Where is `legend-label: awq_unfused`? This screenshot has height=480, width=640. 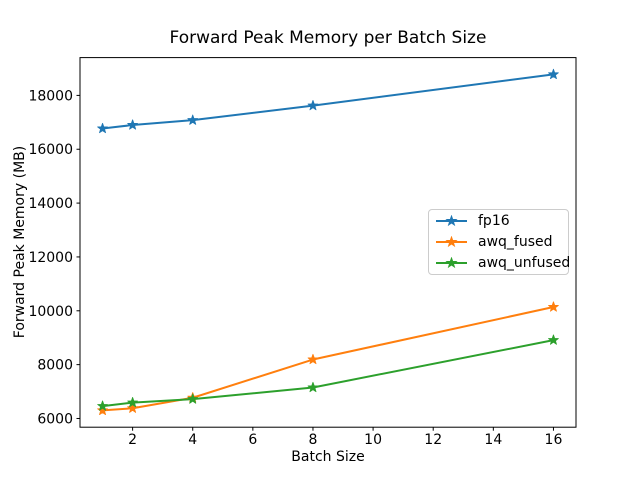
legend-label: awq_unfused is located at coordinates (524, 262).